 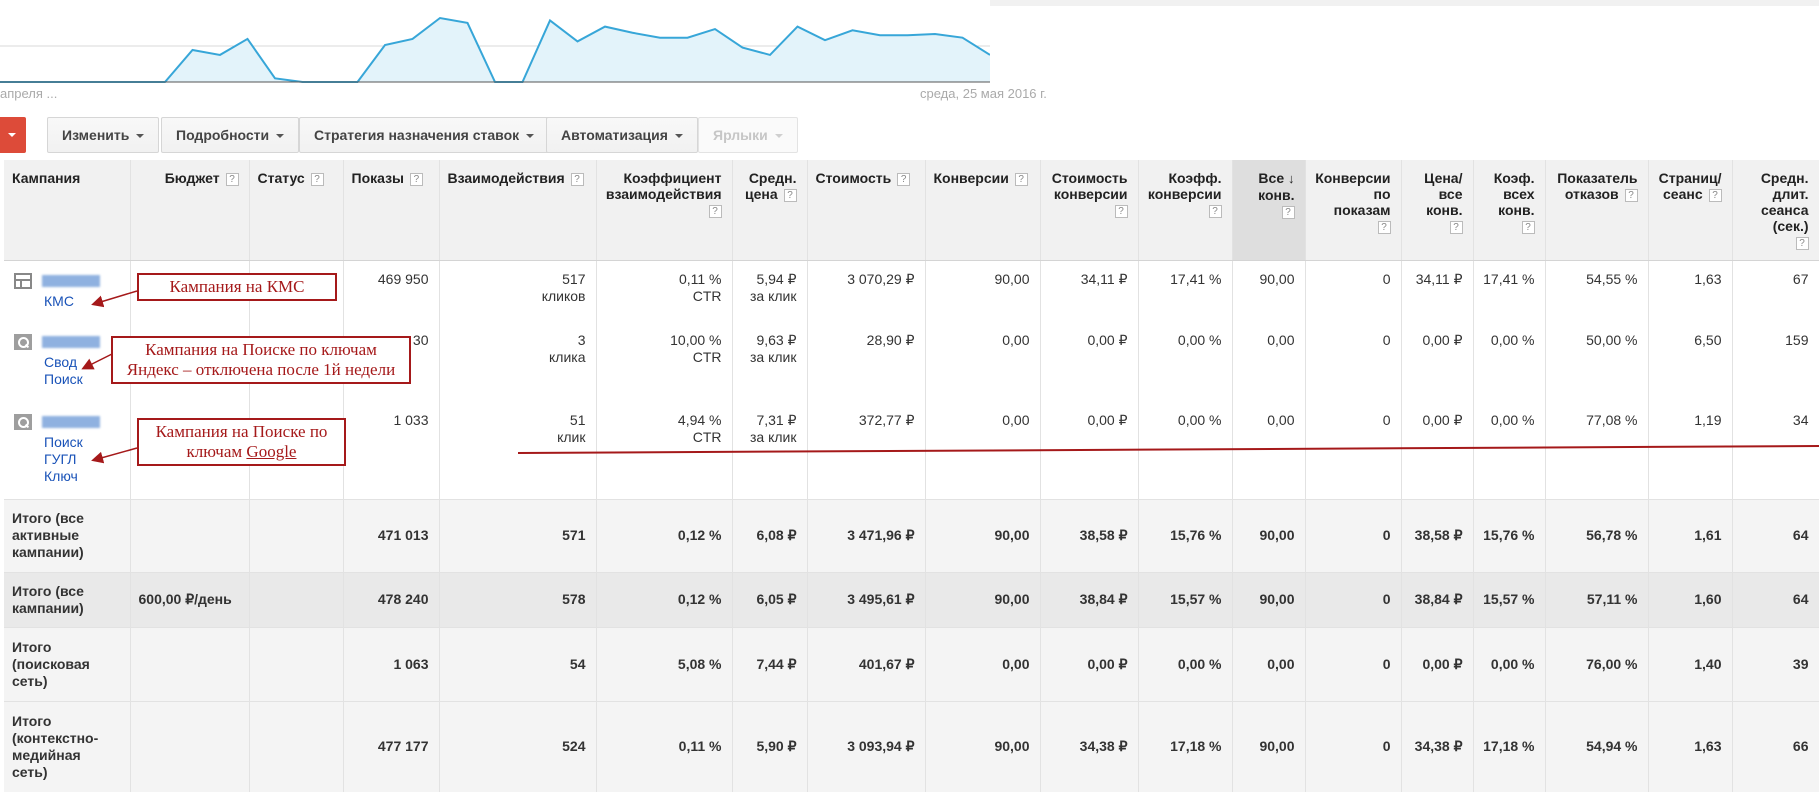 I want to click on duration-cell: 66, so click(x=1775, y=746).